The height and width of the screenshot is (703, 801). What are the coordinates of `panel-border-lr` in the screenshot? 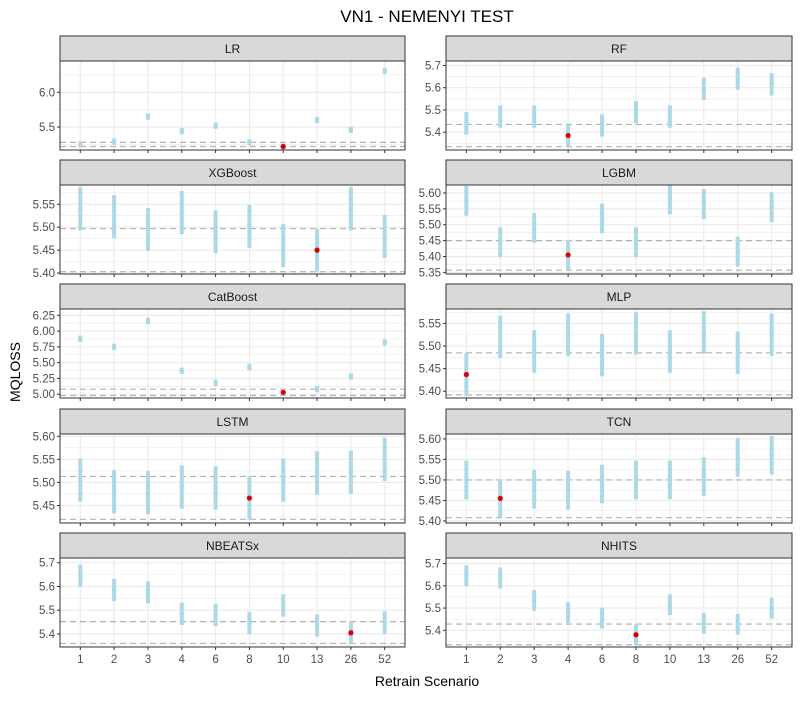 It's located at (232, 105).